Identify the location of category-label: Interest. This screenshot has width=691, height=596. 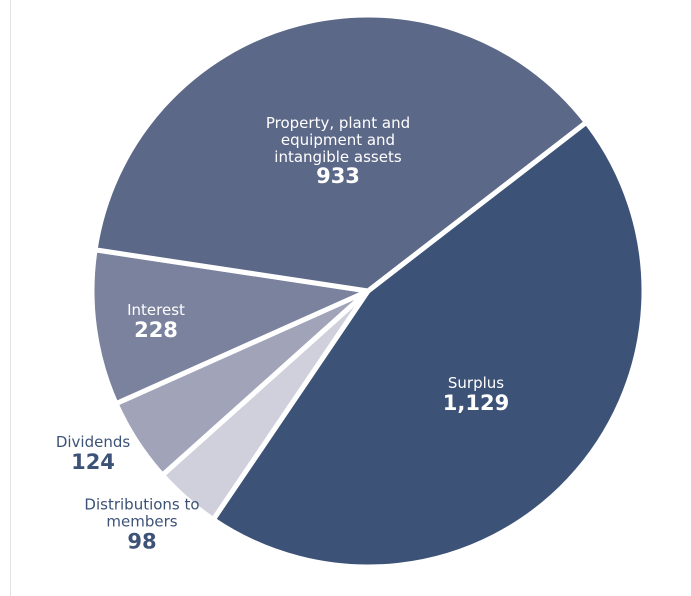
(156, 309).